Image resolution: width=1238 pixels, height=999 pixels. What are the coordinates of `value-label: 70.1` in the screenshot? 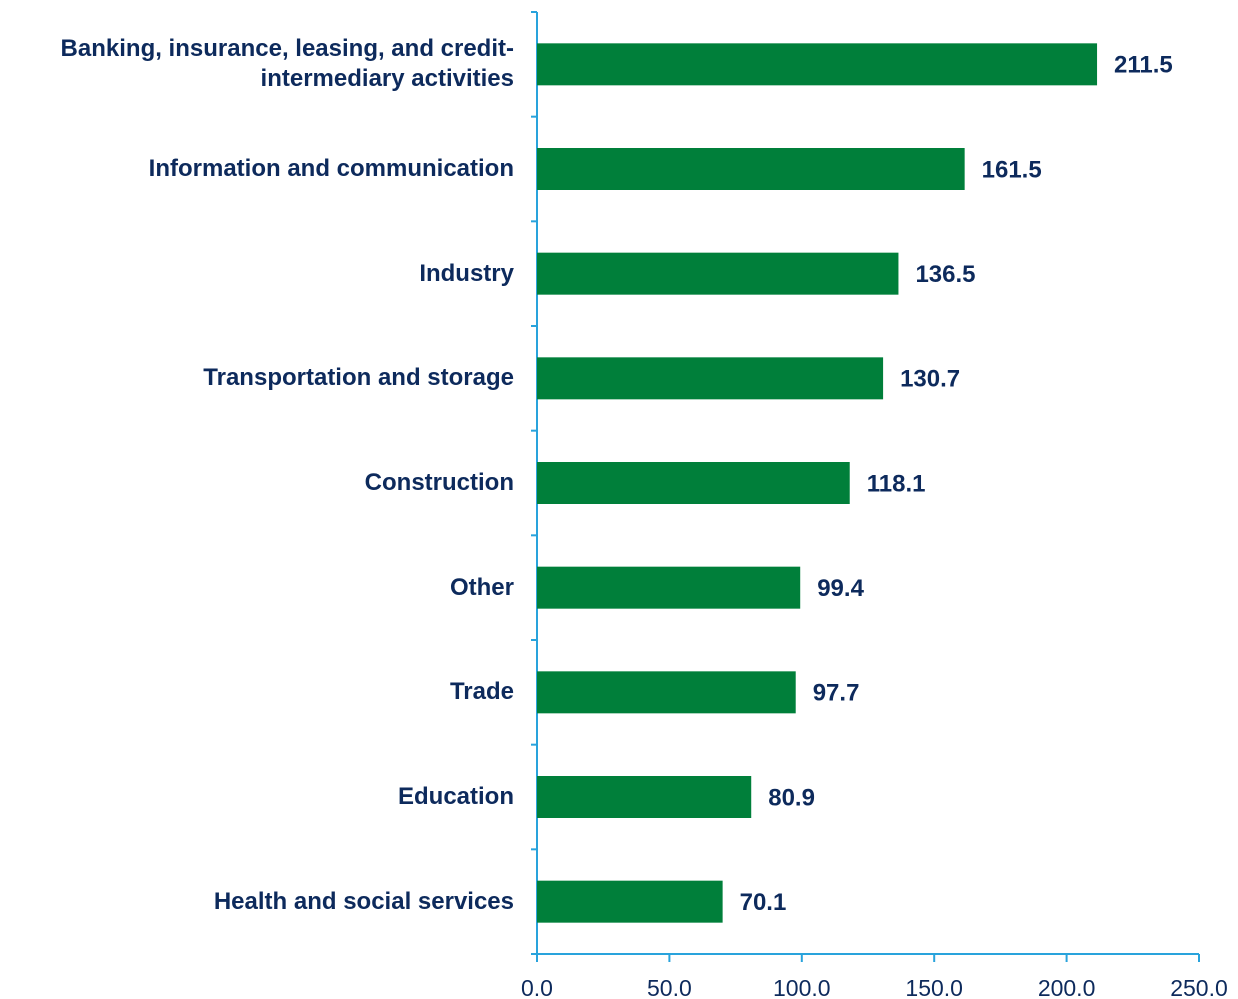 It's located at (763, 902).